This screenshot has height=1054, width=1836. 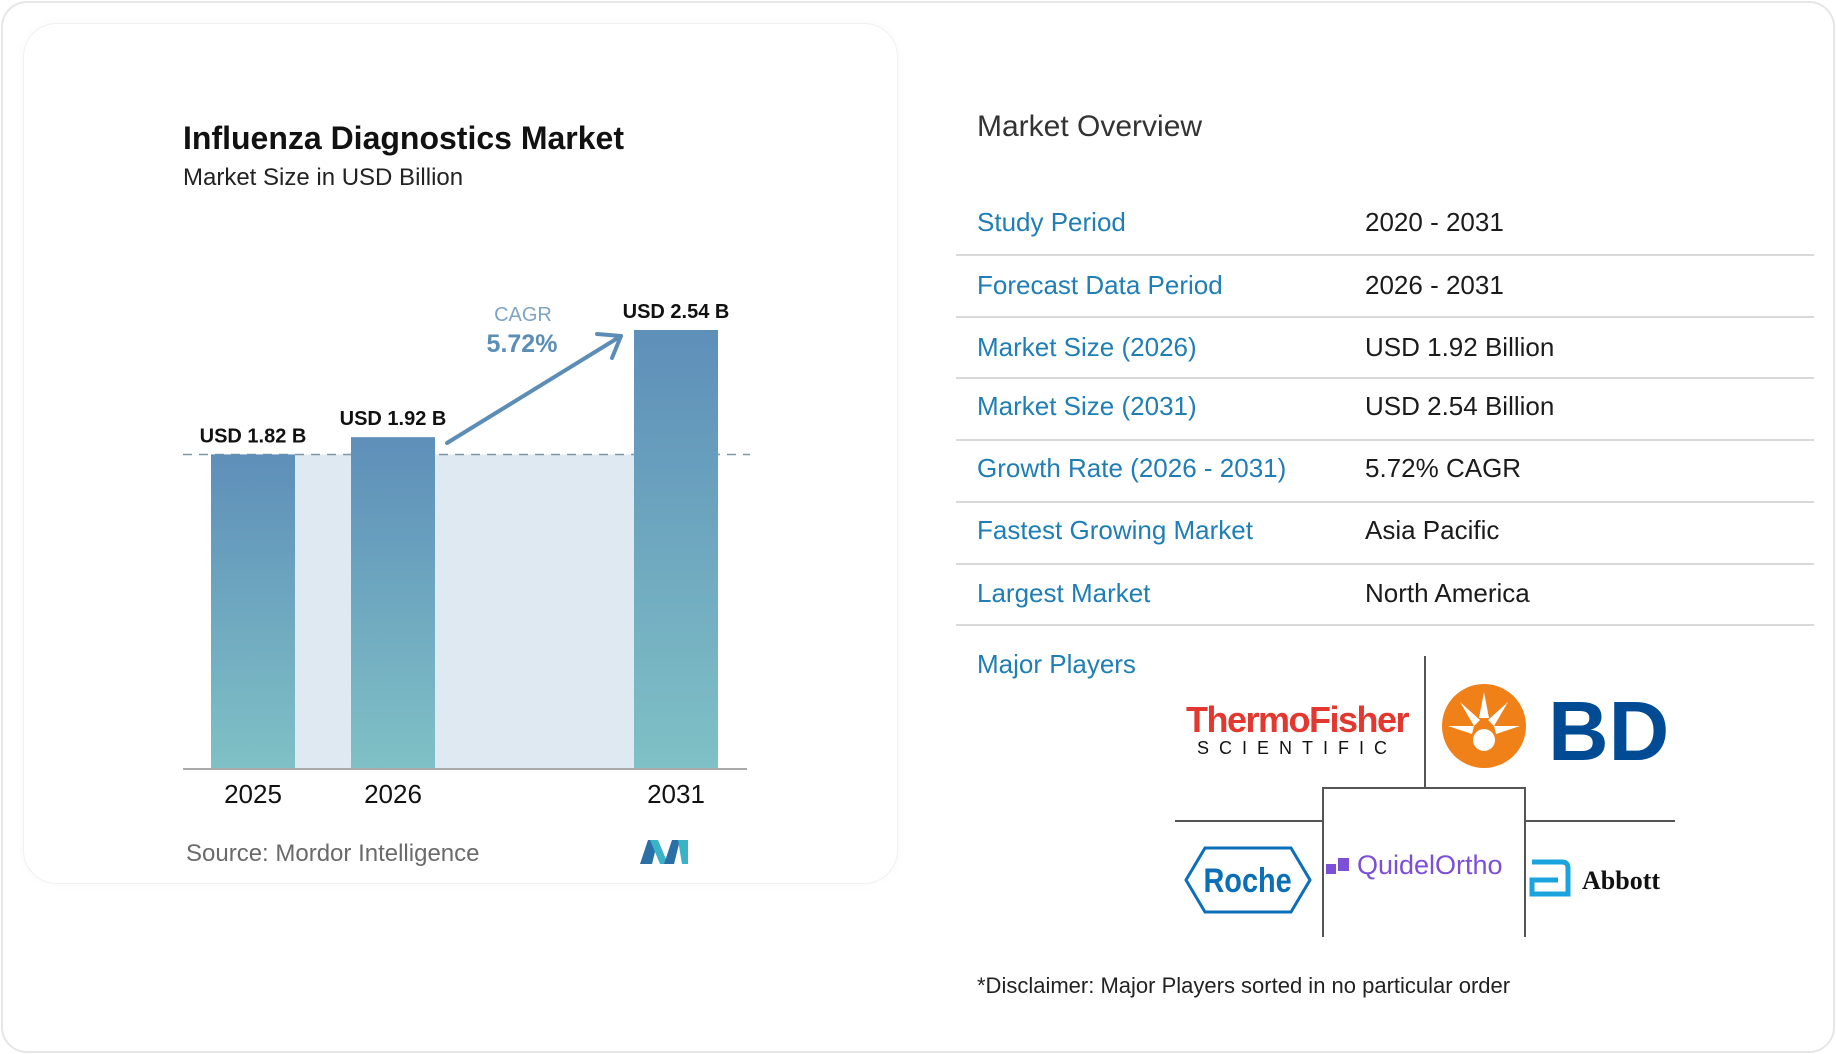 What do you see at coordinates (1100, 285) in the screenshot?
I see `overview-row-label: Forecast Data Period` at bounding box center [1100, 285].